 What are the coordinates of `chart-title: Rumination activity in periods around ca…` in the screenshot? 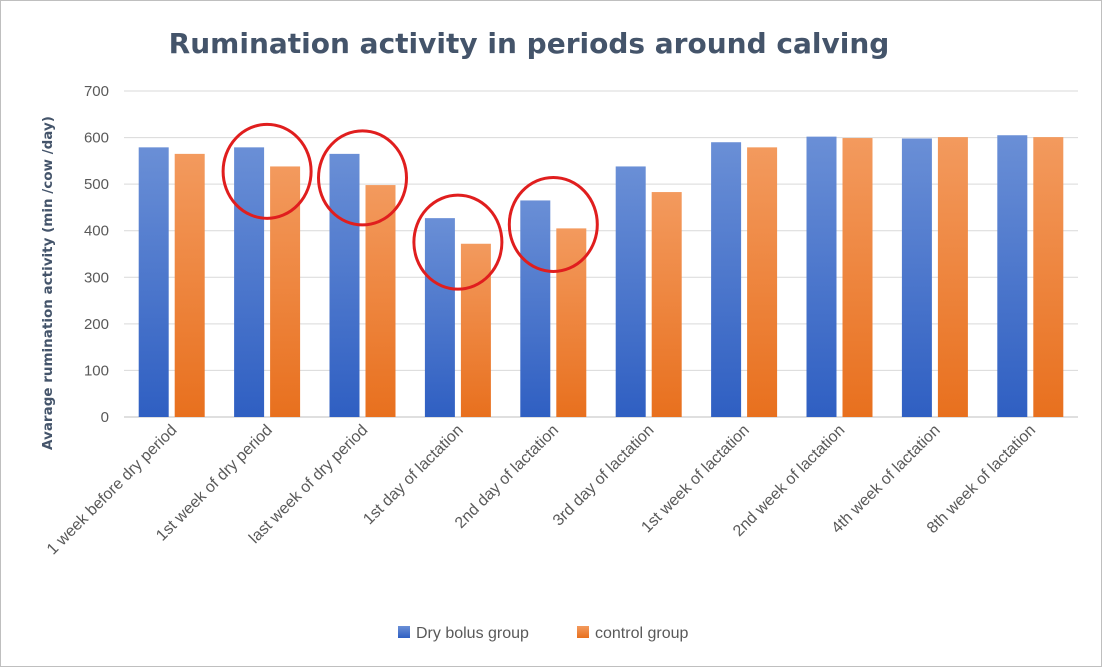 It's located at (529, 43).